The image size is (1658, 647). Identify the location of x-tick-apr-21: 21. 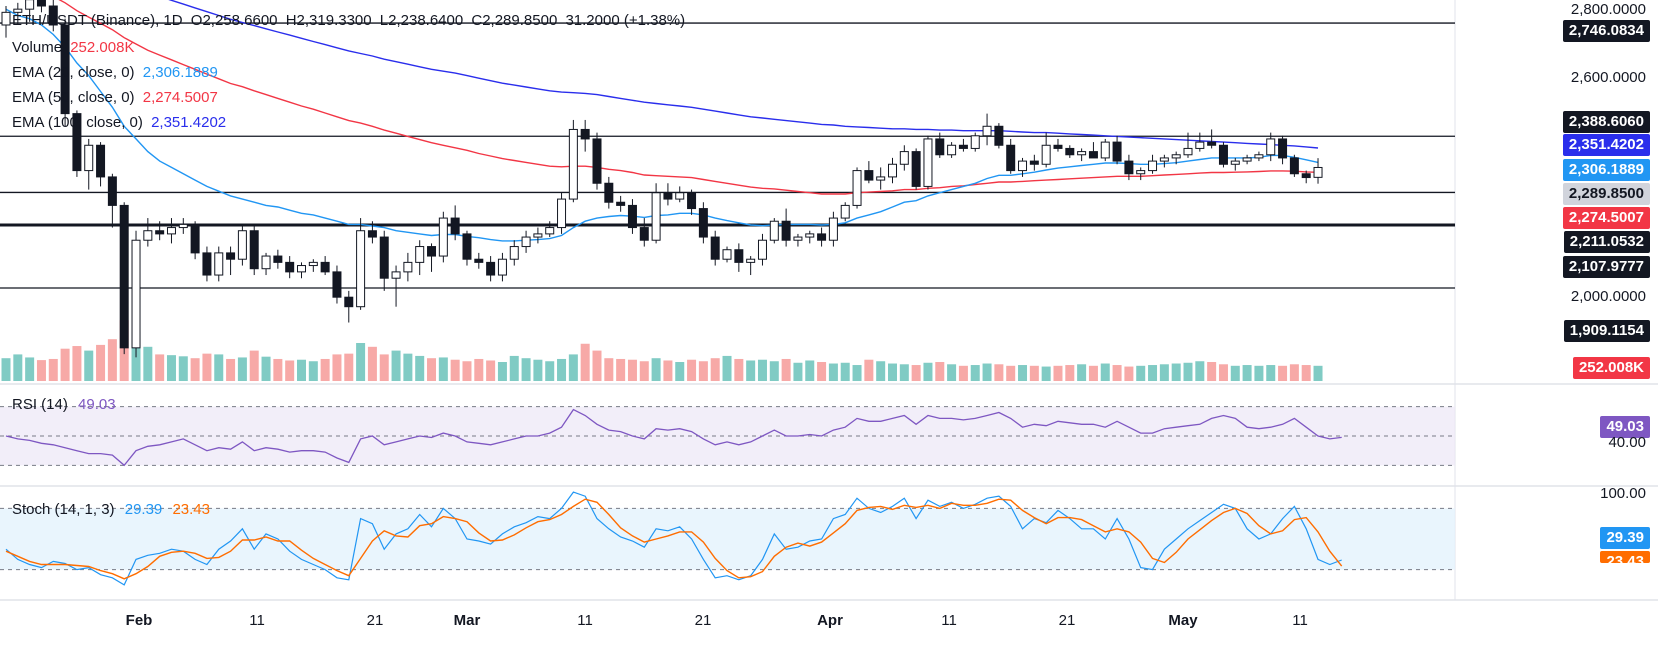
(1067, 620).